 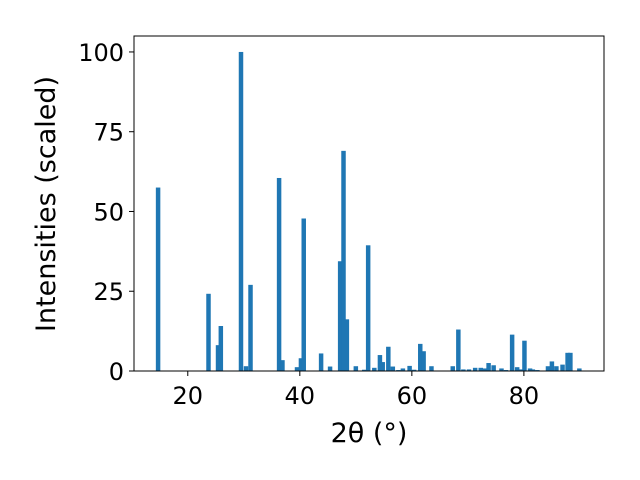 What do you see at coordinates (356, 390) in the screenshot?
I see `x-axis: 20 40 60 80` at bounding box center [356, 390].